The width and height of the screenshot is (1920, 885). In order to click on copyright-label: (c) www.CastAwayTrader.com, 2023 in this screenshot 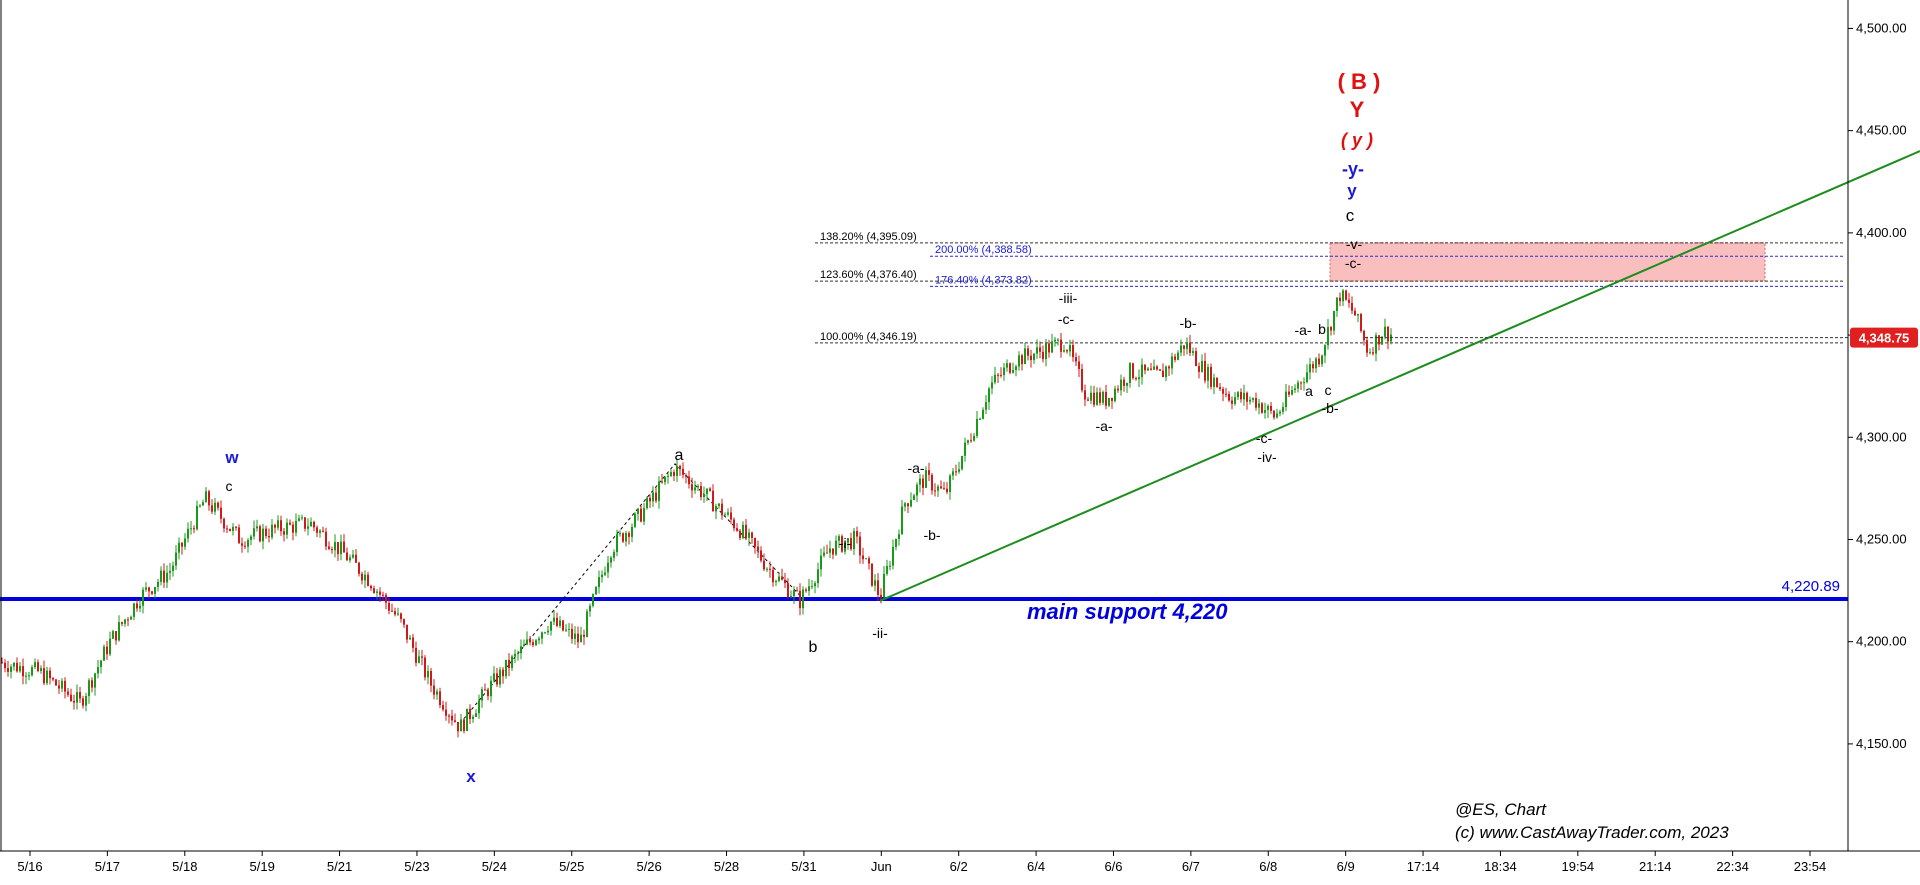, I will do `click(1592, 832)`.